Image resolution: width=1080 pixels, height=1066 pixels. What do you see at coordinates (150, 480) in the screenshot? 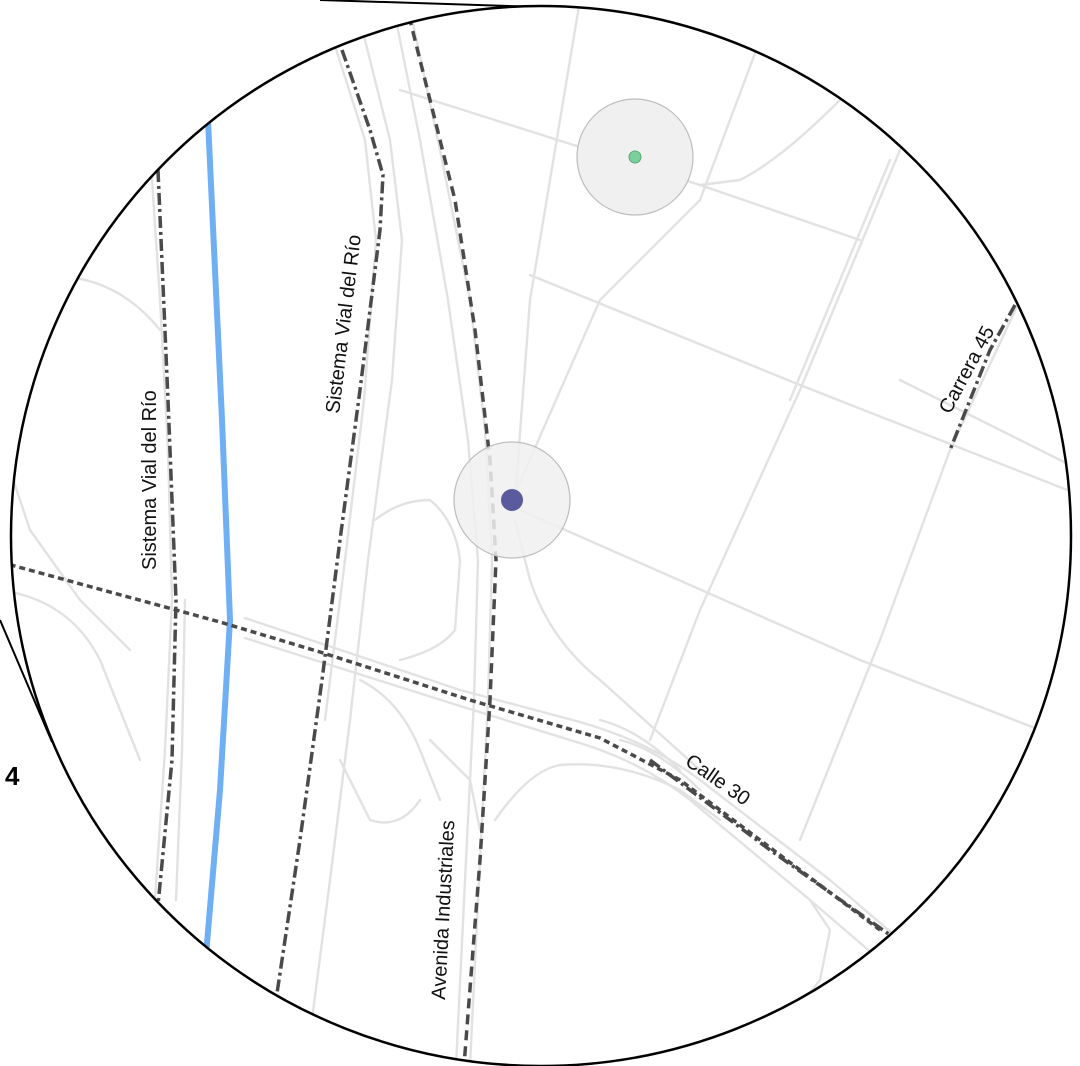
I see `label-sistema-vial-left: Sistema Vial del Río` at bounding box center [150, 480].